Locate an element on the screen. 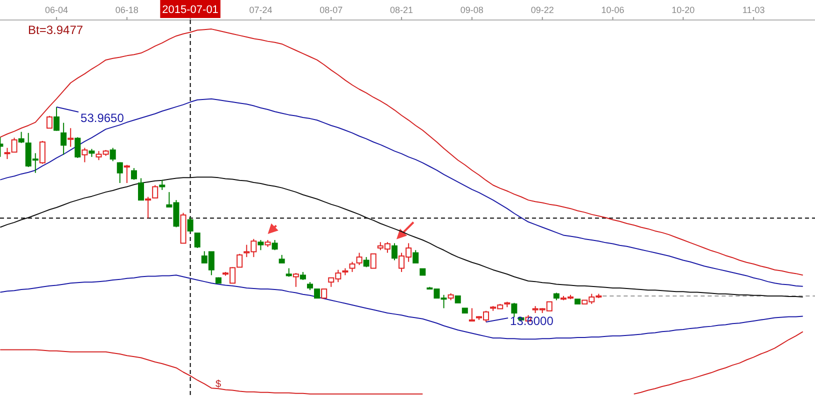  annotation: Bt=3.9477 is located at coordinates (56, 30).